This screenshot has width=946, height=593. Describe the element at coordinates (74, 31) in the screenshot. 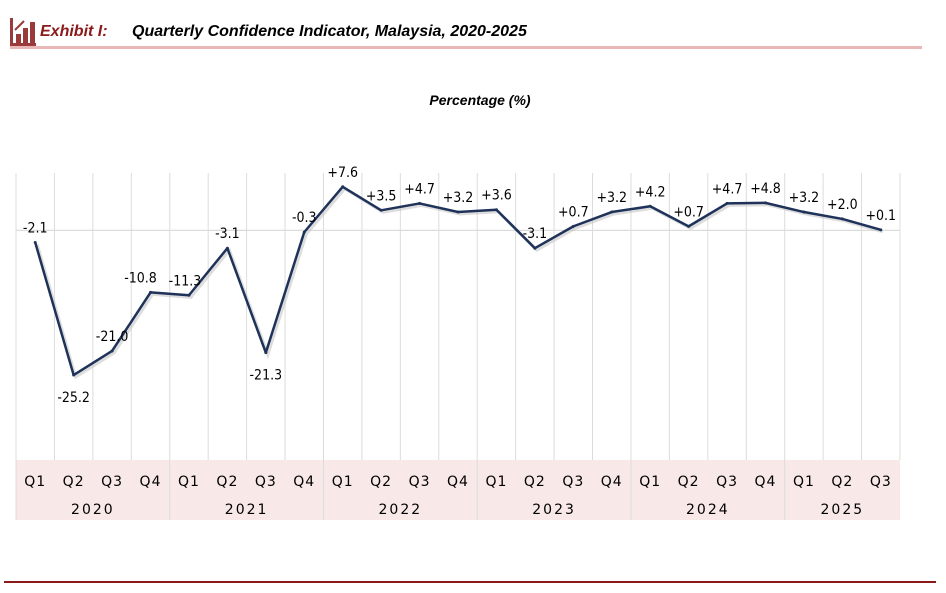

I see `exhibit-label: Exhibit I:` at that location.